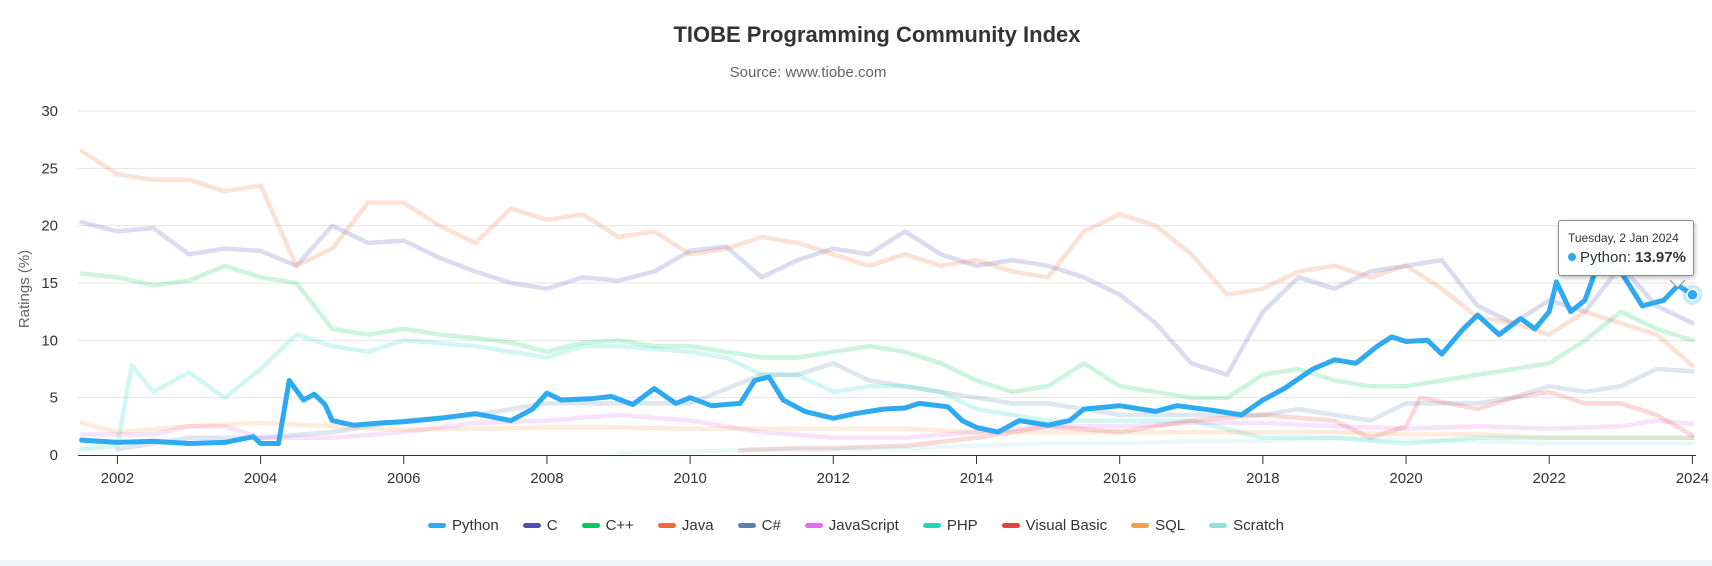 Image resolution: width=1712 pixels, height=566 pixels. I want to click on legend-label-c-: C++, so click(619, 525).